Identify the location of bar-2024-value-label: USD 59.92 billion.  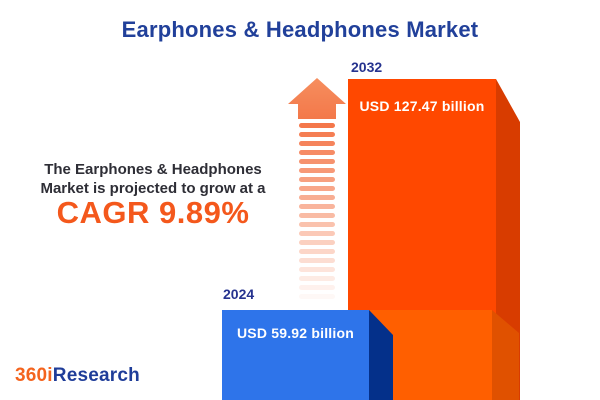
(295, 333).